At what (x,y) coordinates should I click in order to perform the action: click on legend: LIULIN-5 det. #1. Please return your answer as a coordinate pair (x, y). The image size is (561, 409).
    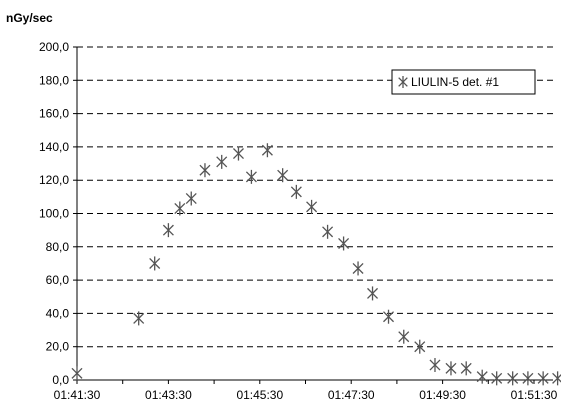
    Looking at the image, I should click on (463, 82).